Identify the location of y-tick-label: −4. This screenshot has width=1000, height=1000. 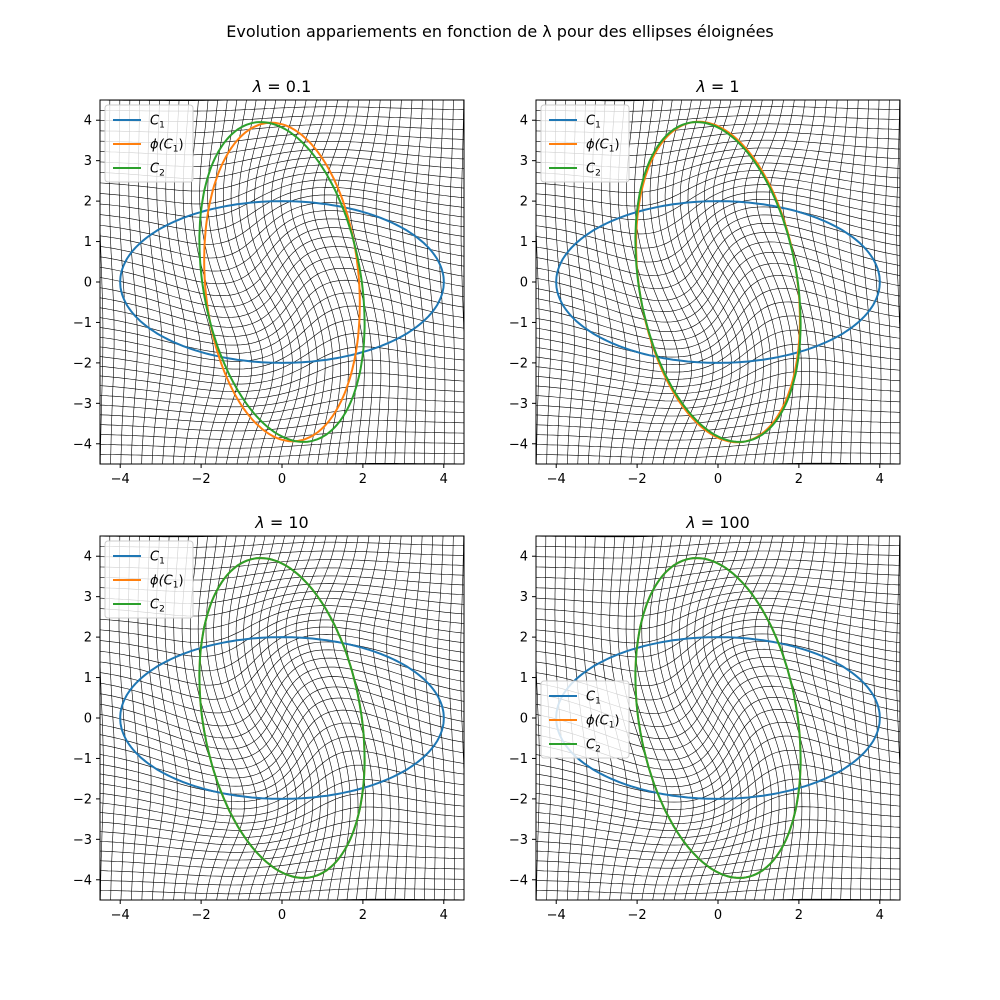
(518, 444).